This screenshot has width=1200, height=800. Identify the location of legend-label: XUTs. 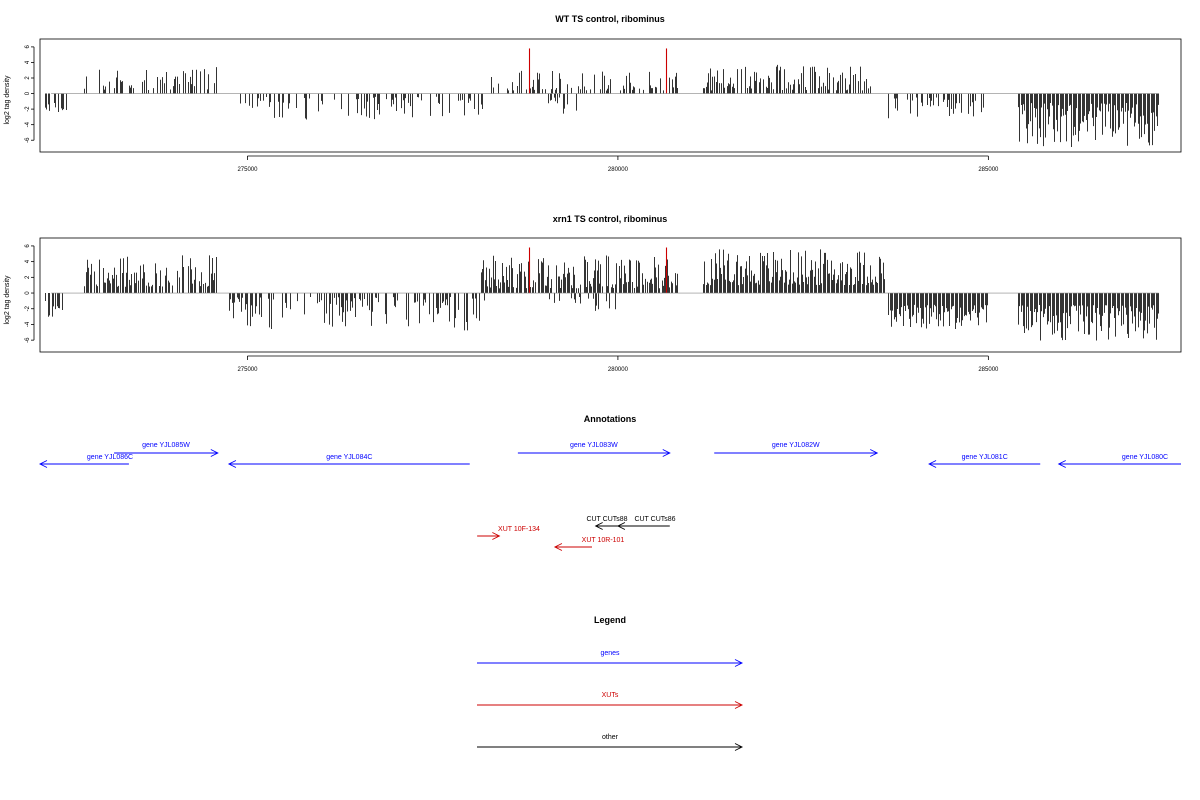
(610, 695).